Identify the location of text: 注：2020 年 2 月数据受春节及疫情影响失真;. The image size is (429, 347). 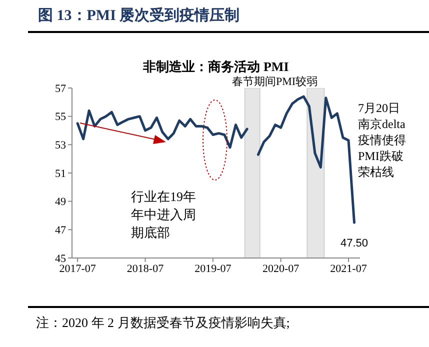
(163, 323).